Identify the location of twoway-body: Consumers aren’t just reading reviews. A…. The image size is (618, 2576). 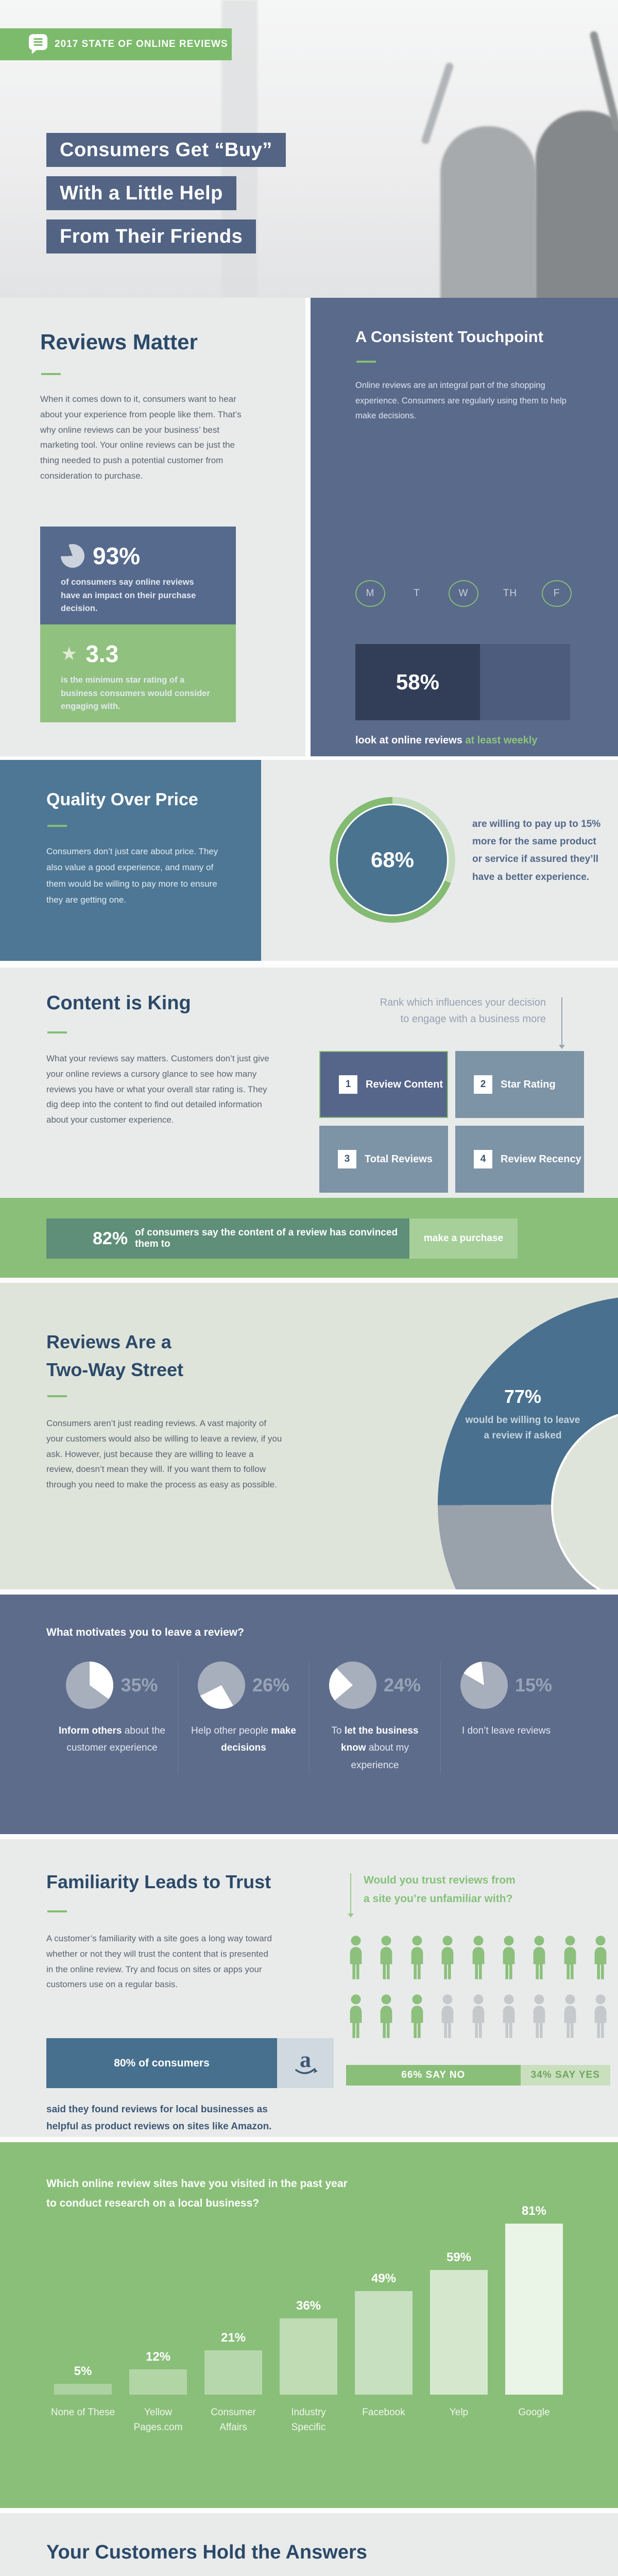
(164, 1453).